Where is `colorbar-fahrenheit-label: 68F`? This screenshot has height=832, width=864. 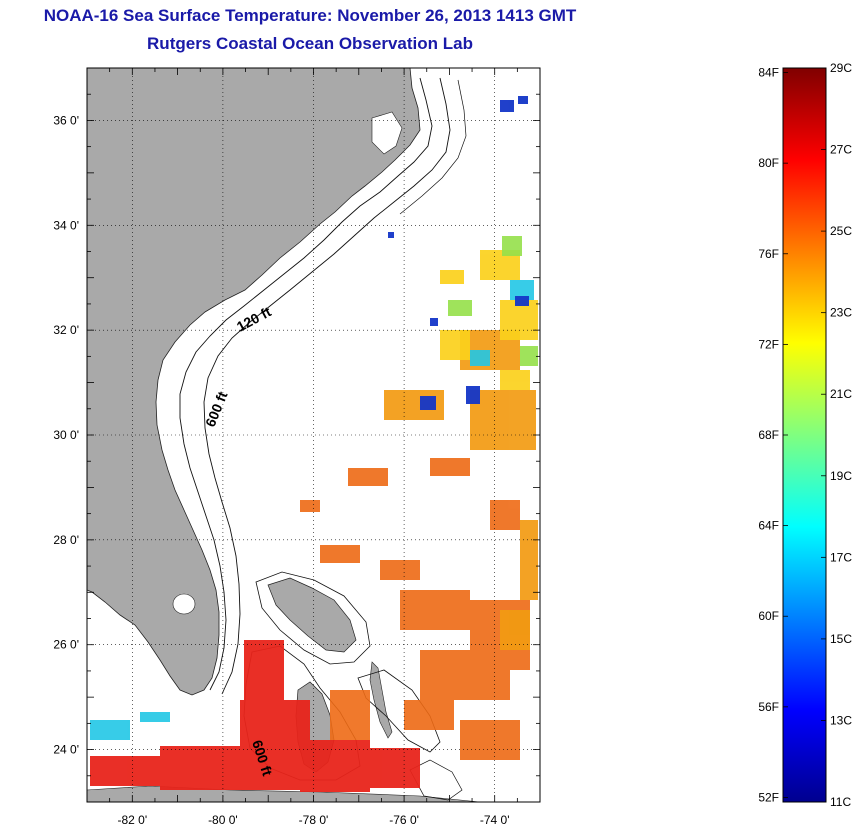 colorbar-fahrenheit-label: 68F is located at coordinates (768, 435).